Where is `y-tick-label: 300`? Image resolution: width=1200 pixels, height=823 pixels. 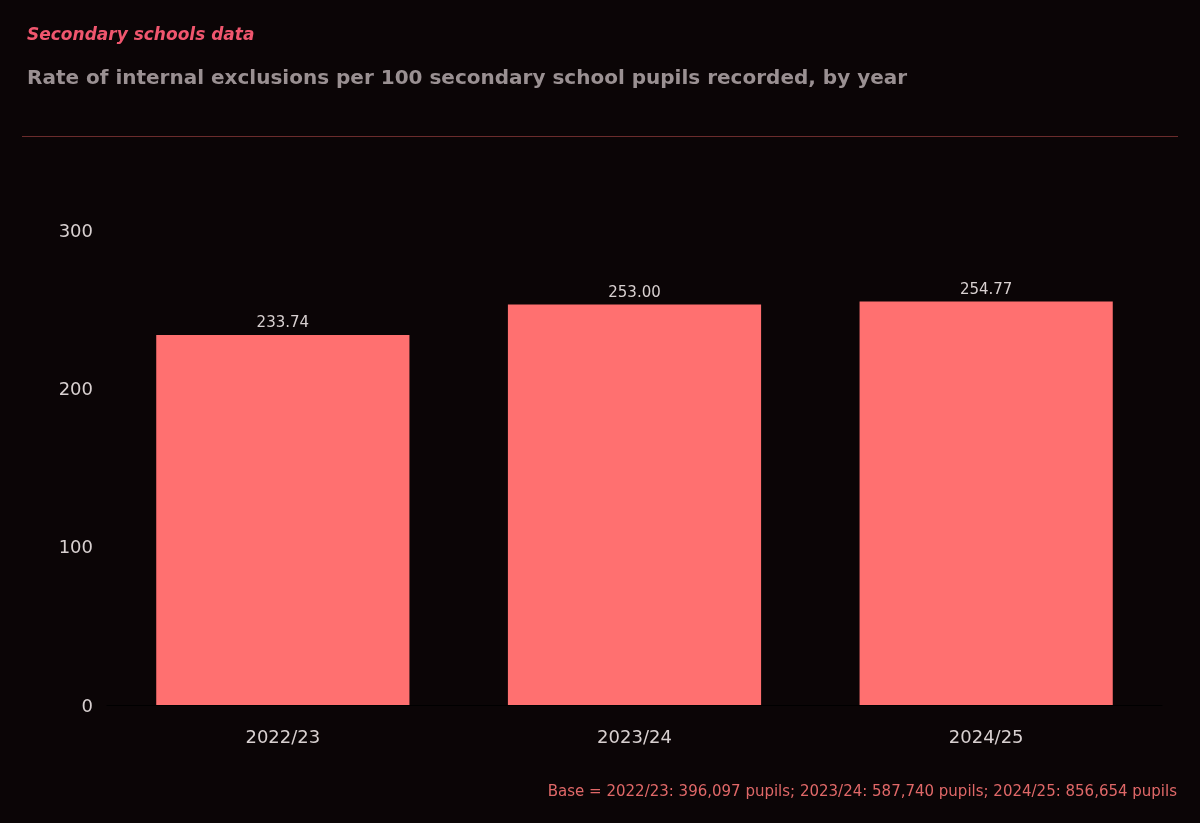 y-tick-label: 300 is located at coordinates (75, 230).